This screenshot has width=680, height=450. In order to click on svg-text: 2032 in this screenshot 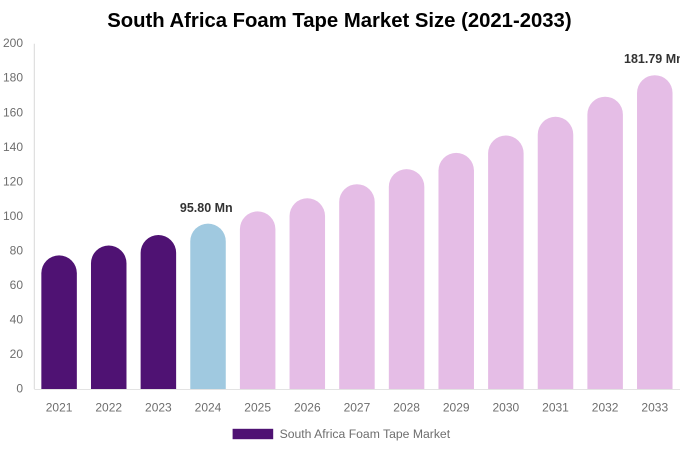, I will do `click(605, 408)`.